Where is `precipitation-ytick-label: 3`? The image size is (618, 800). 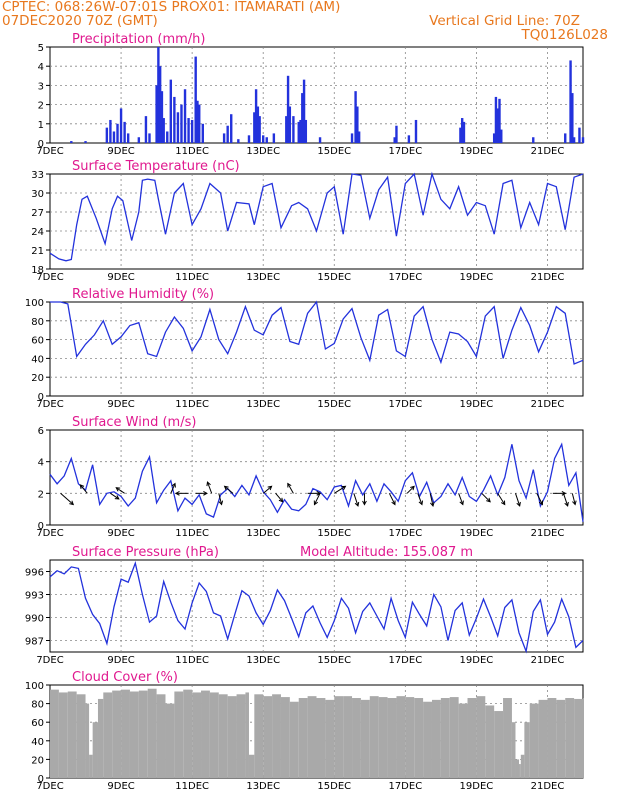 precipitation-ytick-label: 3 is located at coordinates (41, 86).